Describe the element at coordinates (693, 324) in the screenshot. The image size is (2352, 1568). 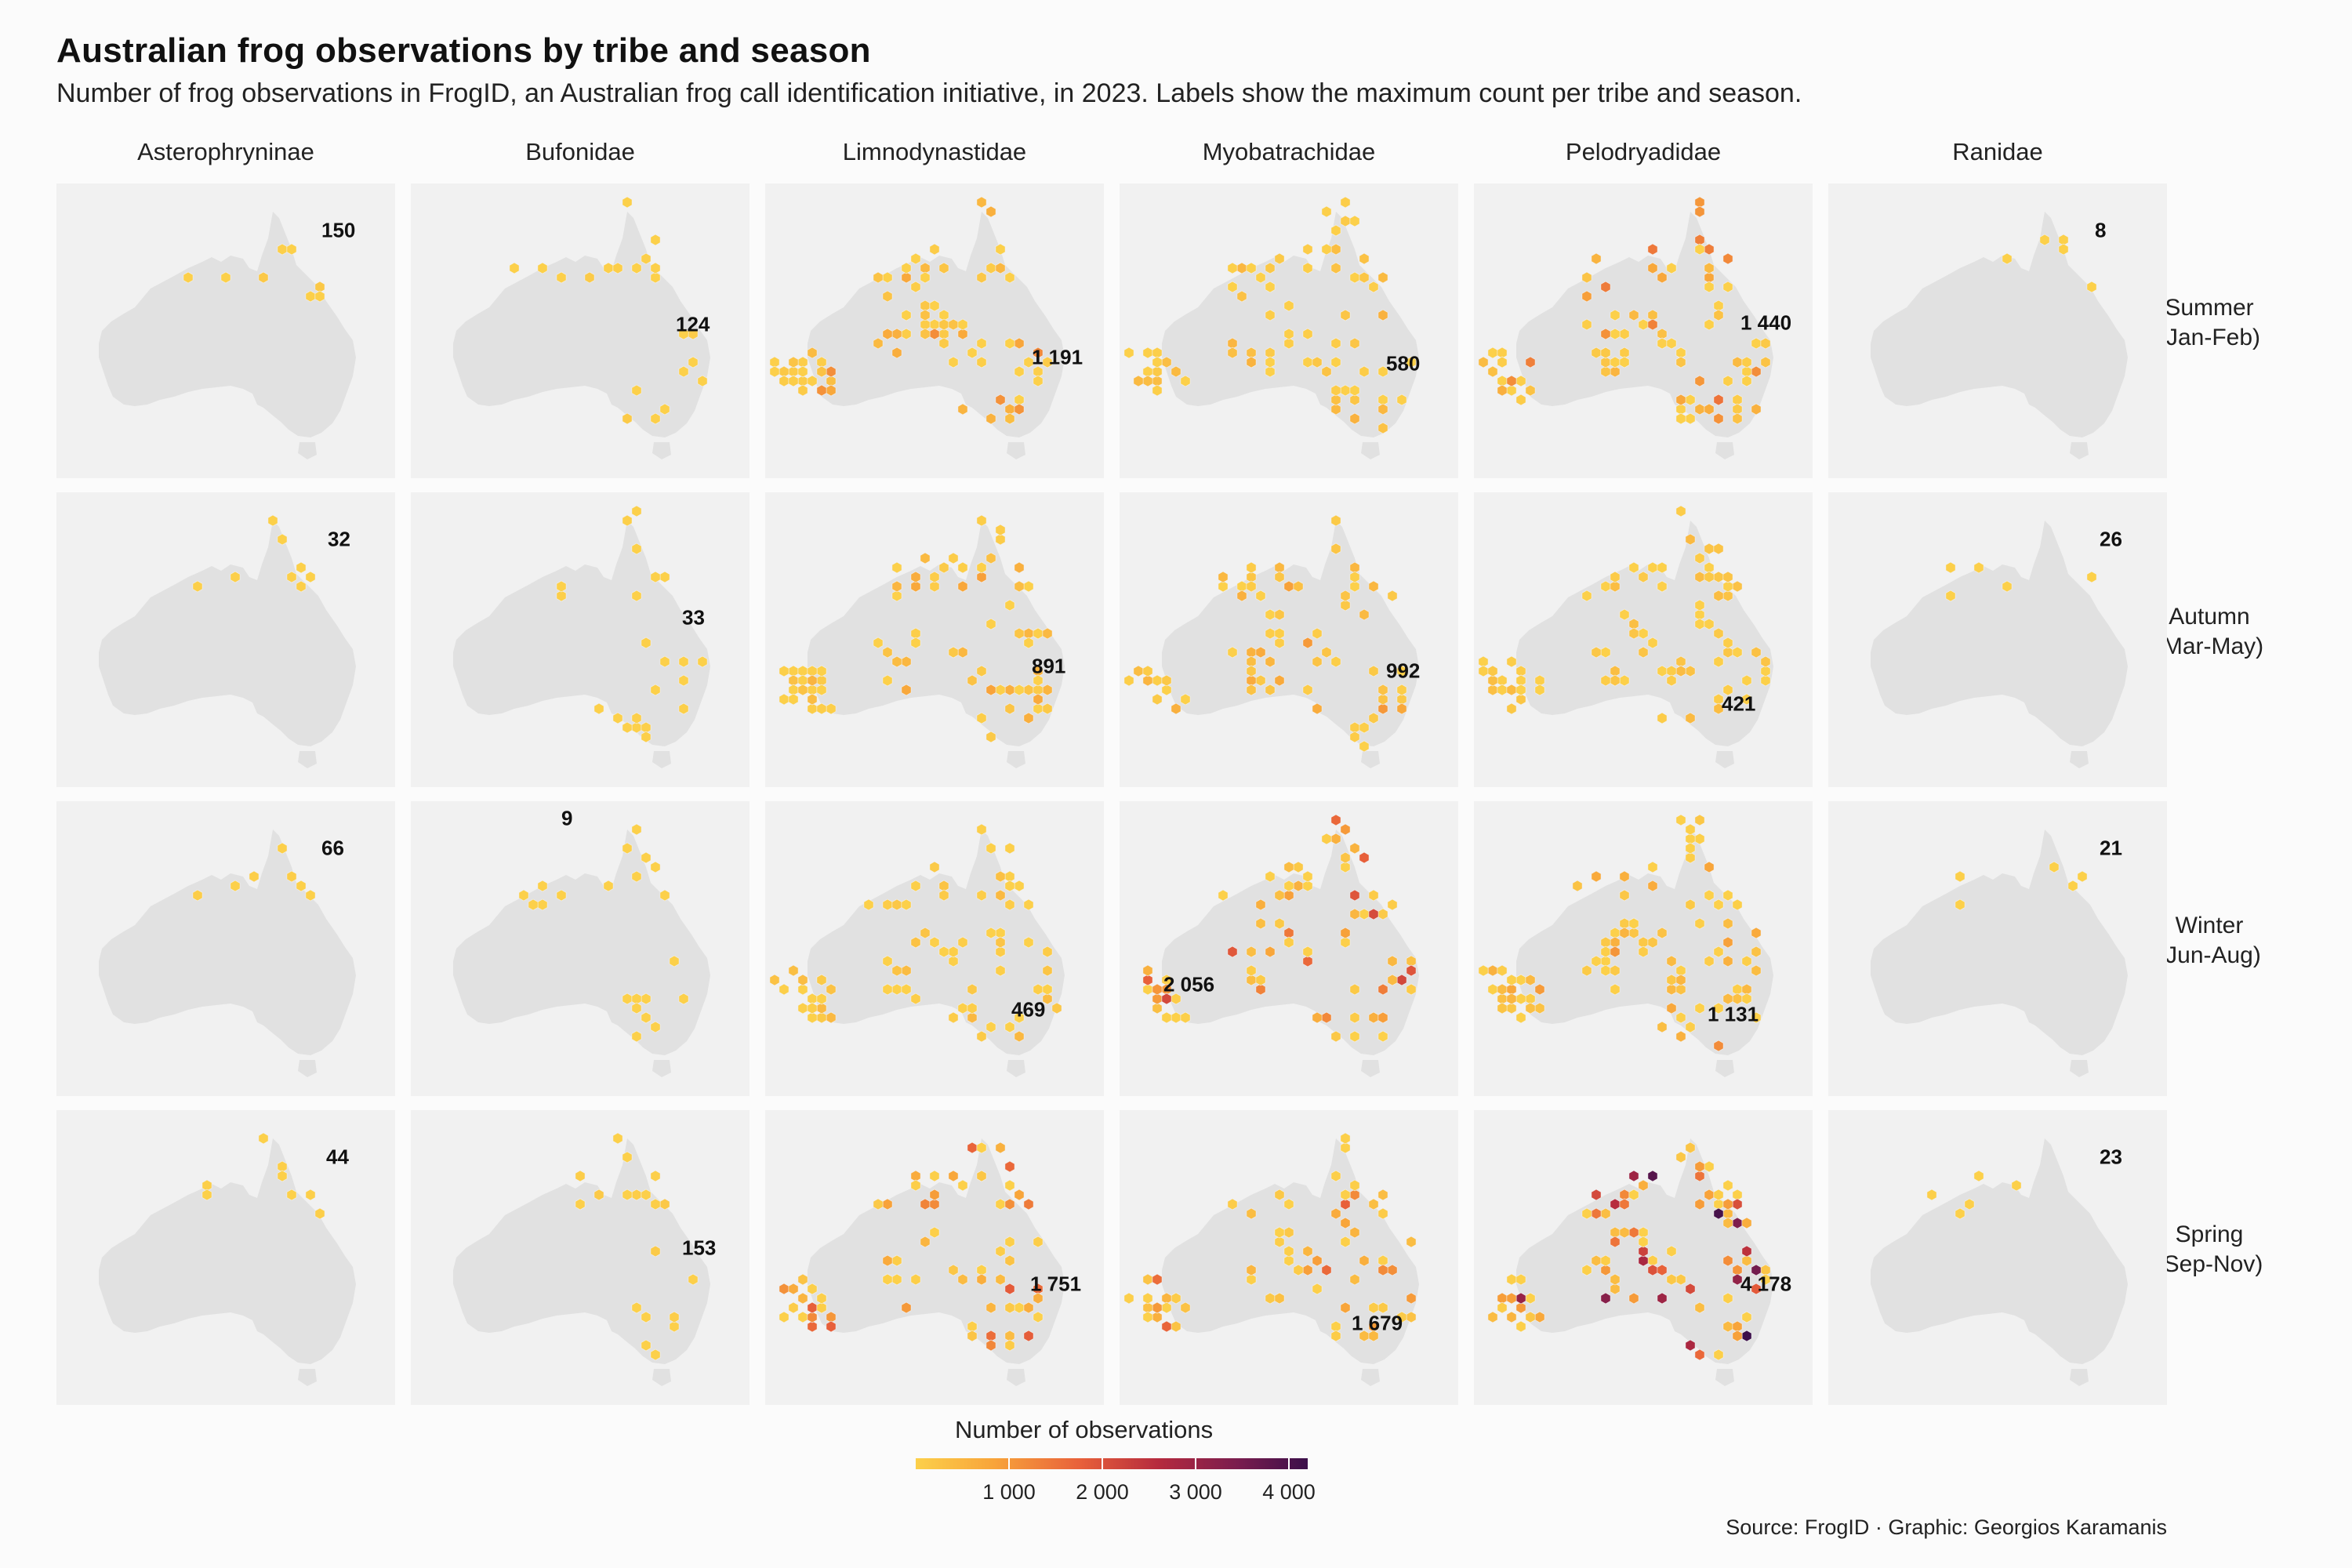
I see `max-count-label: 124` at that location.